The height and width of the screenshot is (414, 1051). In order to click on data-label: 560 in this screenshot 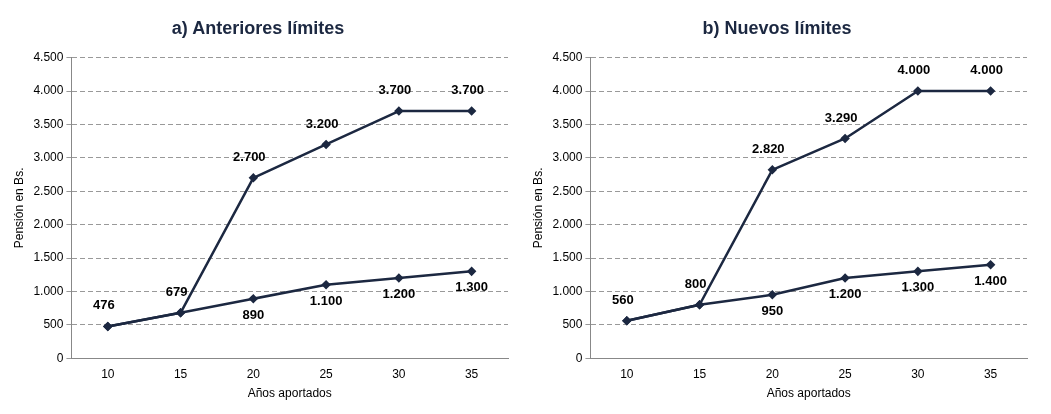, I will do `click(622, 299)`.